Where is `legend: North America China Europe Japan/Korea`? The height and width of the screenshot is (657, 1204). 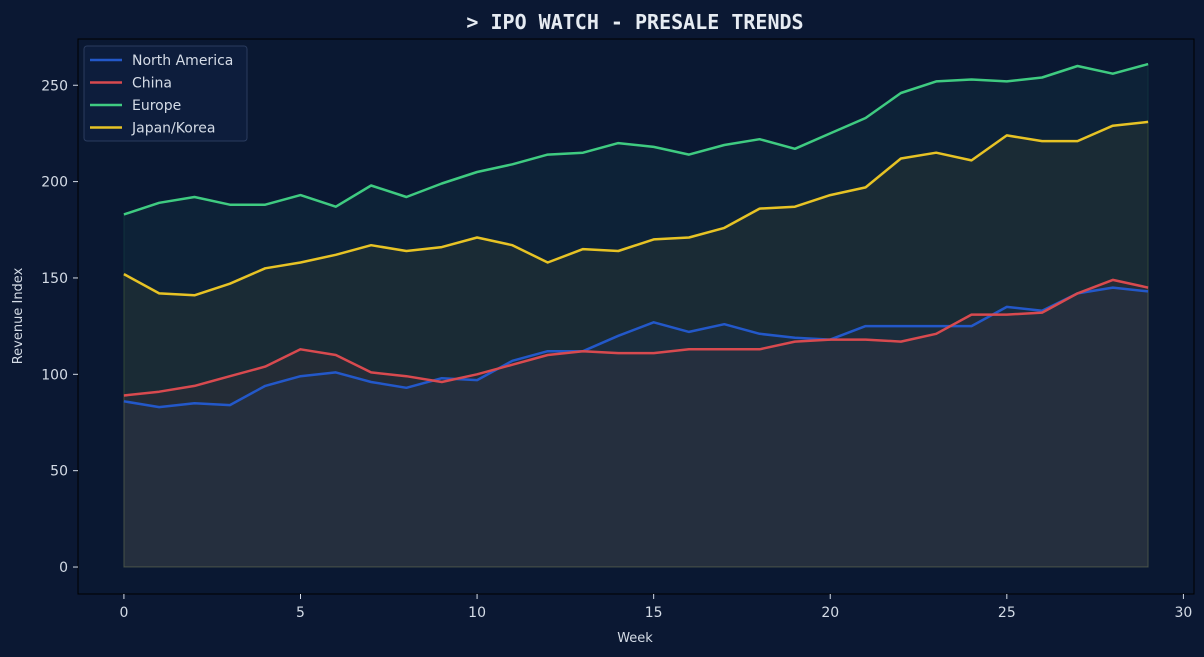
legend: North America China Europe Japan/Korea is located at coordinates (165, 93).